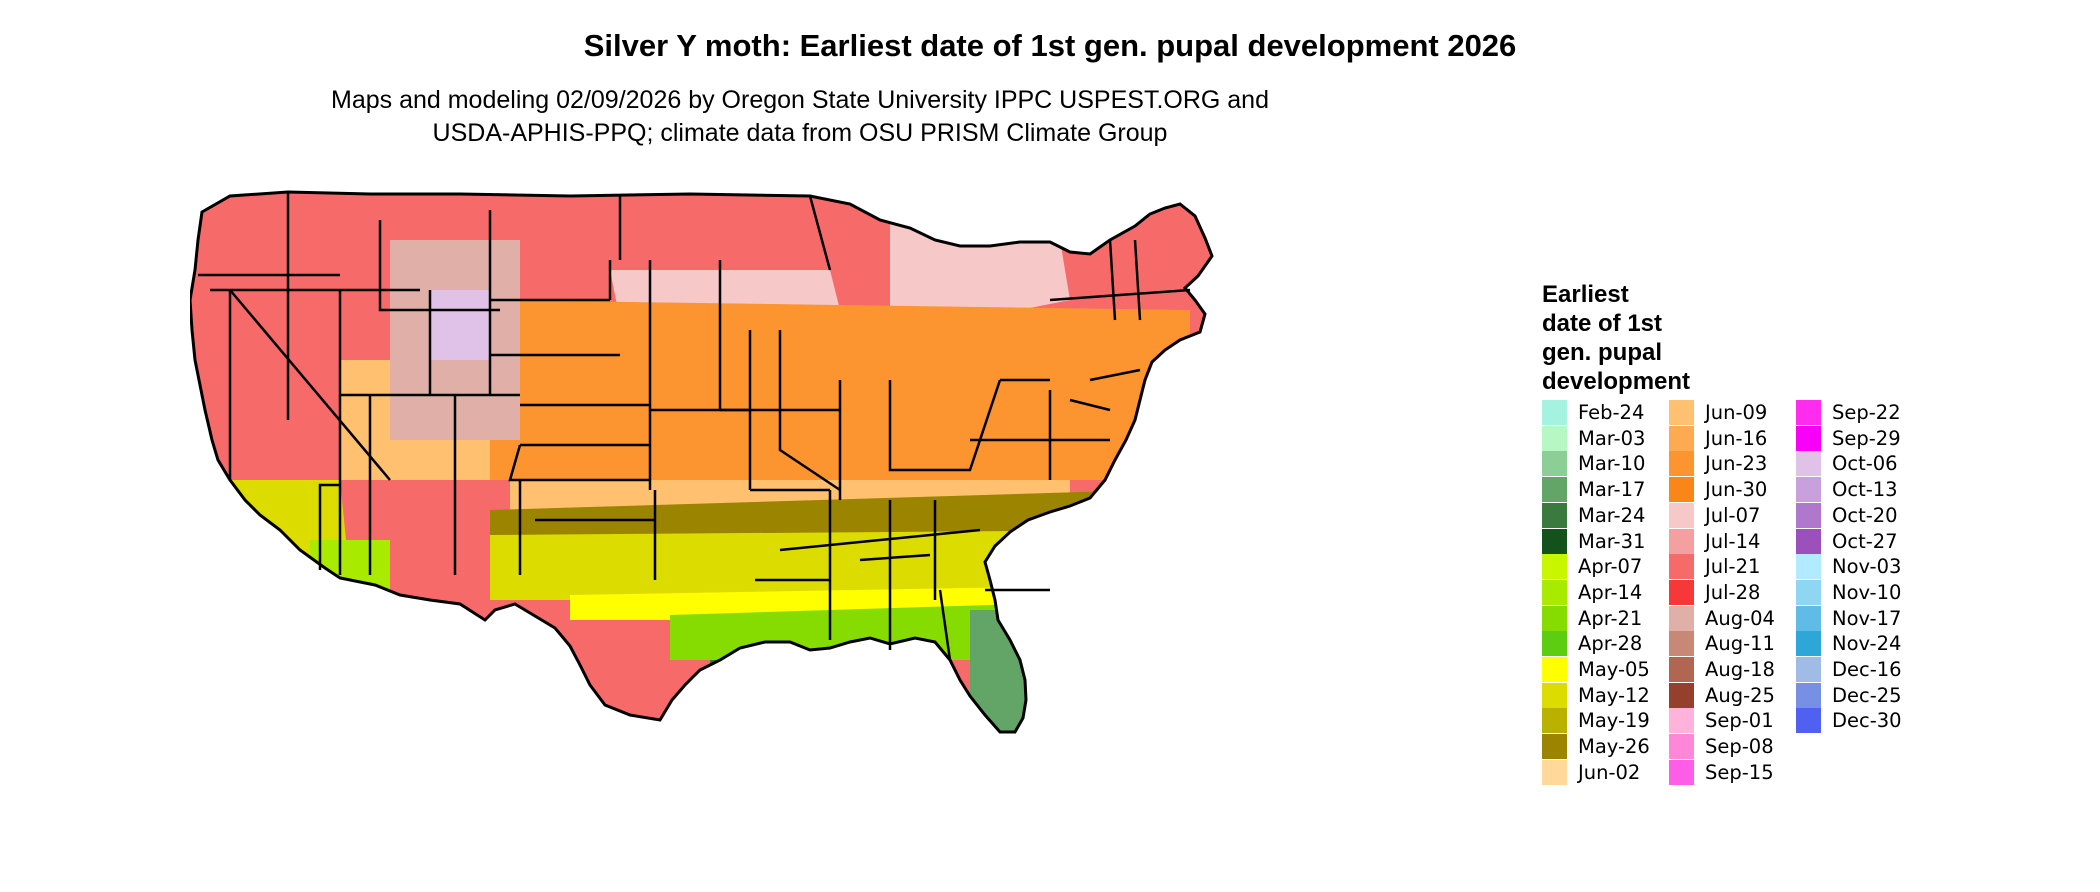 The height and width of the screenshot is (892, 2100). I want to click on legend-label: Oct-06, so click(1865, 464).